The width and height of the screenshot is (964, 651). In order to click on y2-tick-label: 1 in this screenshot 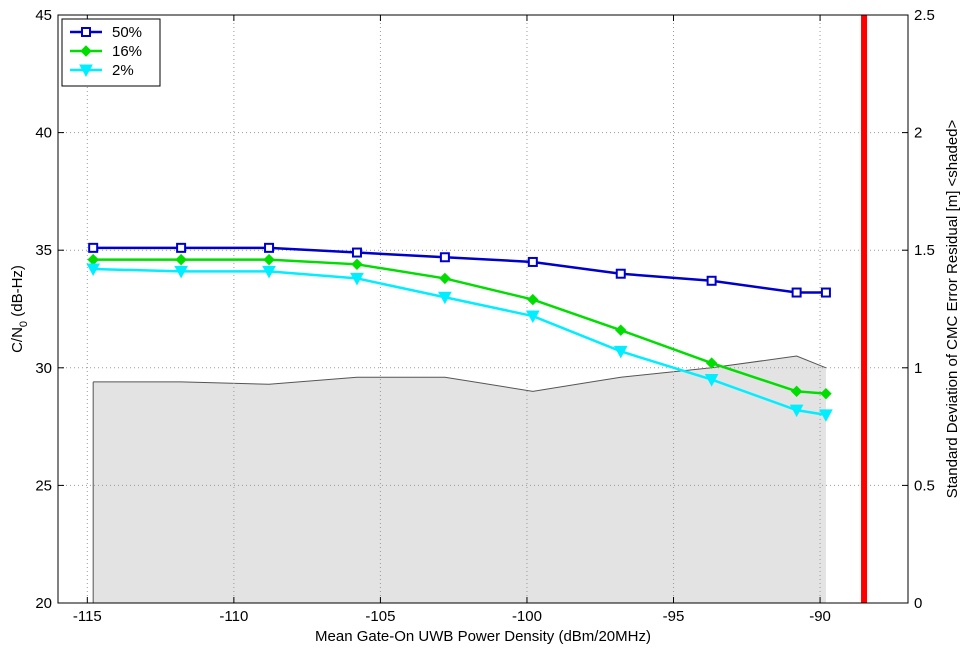, I will do `click(918, 368)`.